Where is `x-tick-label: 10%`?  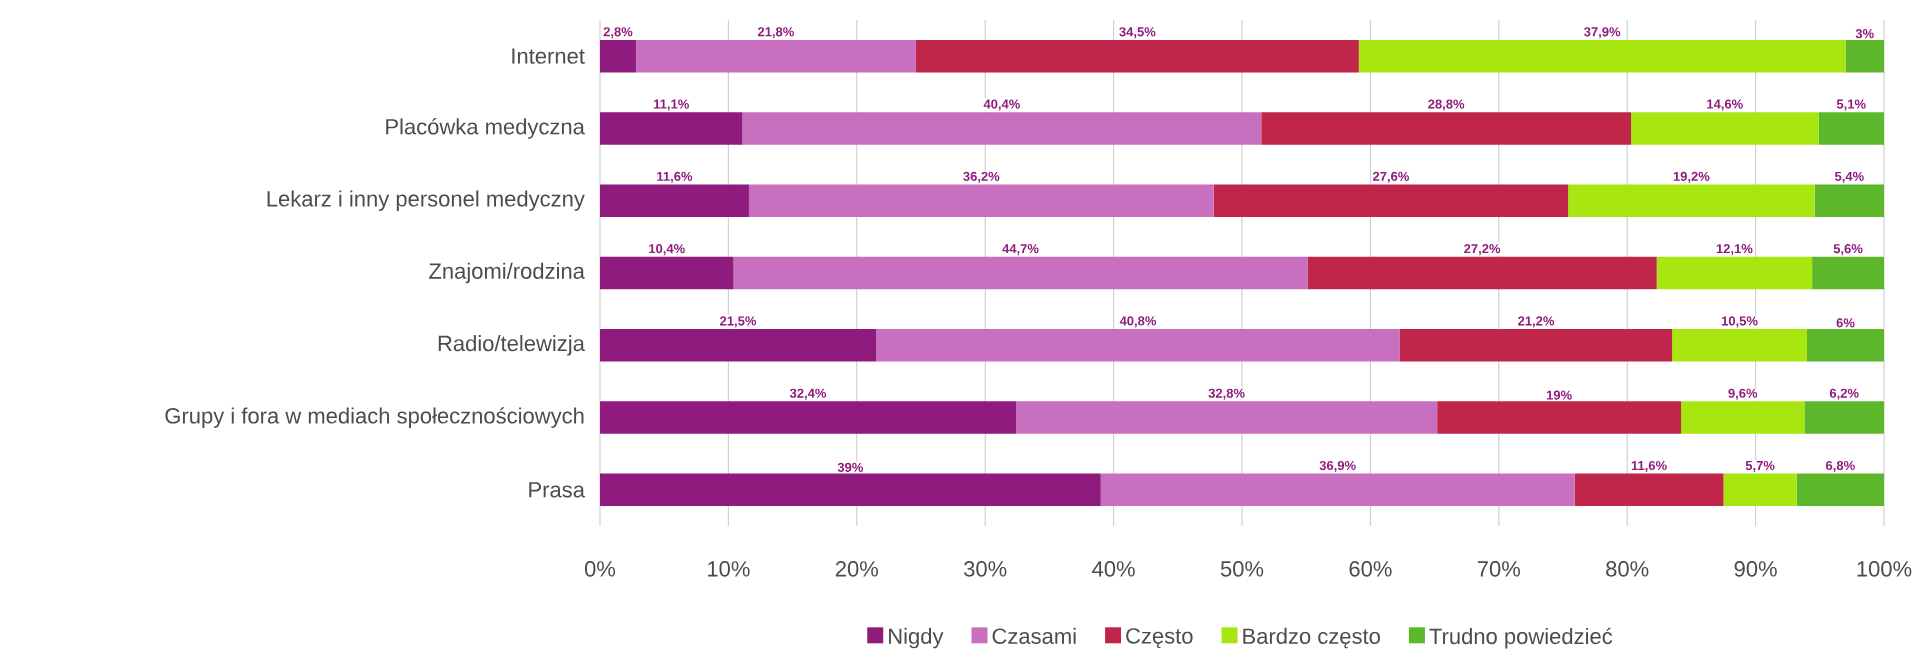 x-tick-label: 10% is located at coordinates (729, 569).